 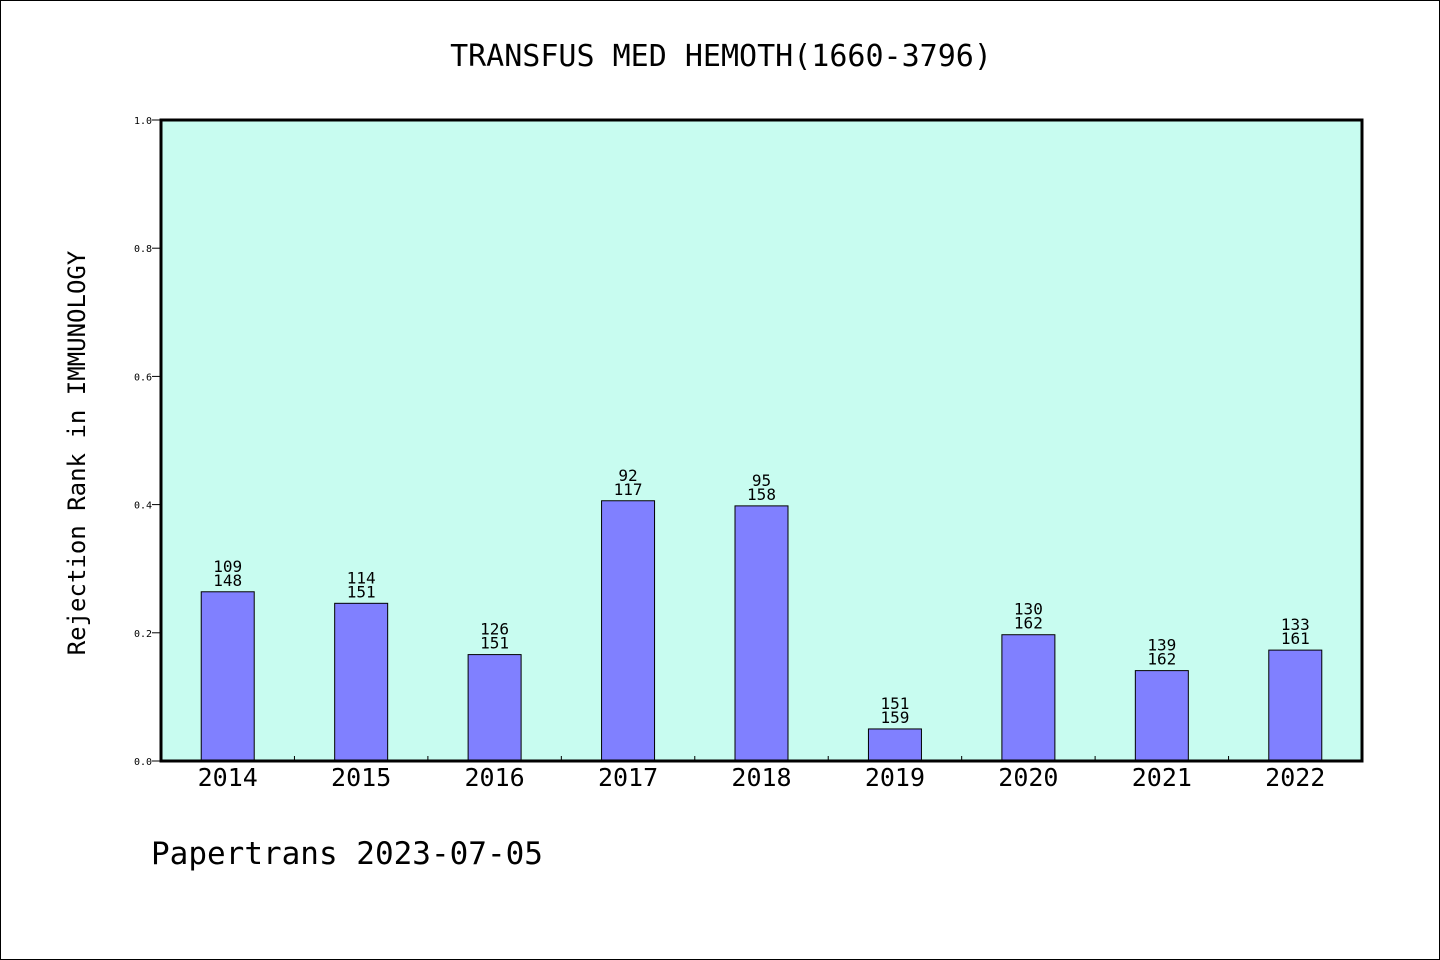 What do you see at coordinates (1161, 659) in the screenshot?
I see `bar-label-bottom-2021: 162` at bounding box center [1161, 659].